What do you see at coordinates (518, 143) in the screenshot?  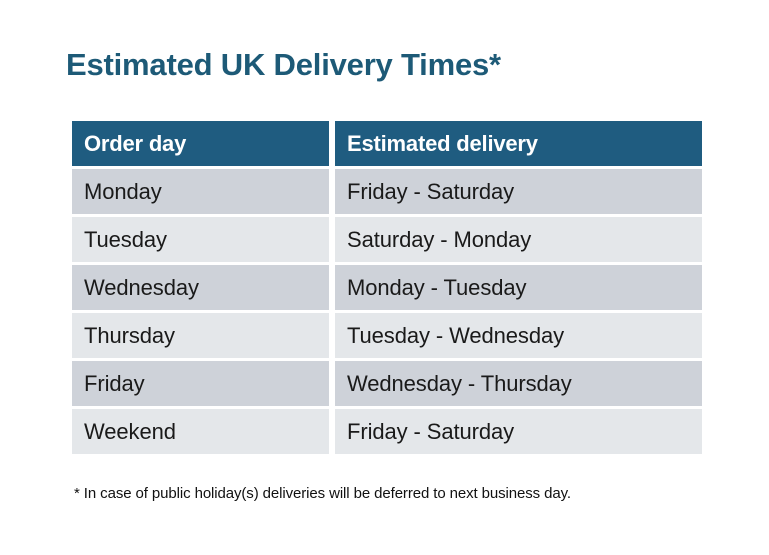 I see `column-header-estimated-delivery: Estimated delivery` at bounding box center [518, 143].